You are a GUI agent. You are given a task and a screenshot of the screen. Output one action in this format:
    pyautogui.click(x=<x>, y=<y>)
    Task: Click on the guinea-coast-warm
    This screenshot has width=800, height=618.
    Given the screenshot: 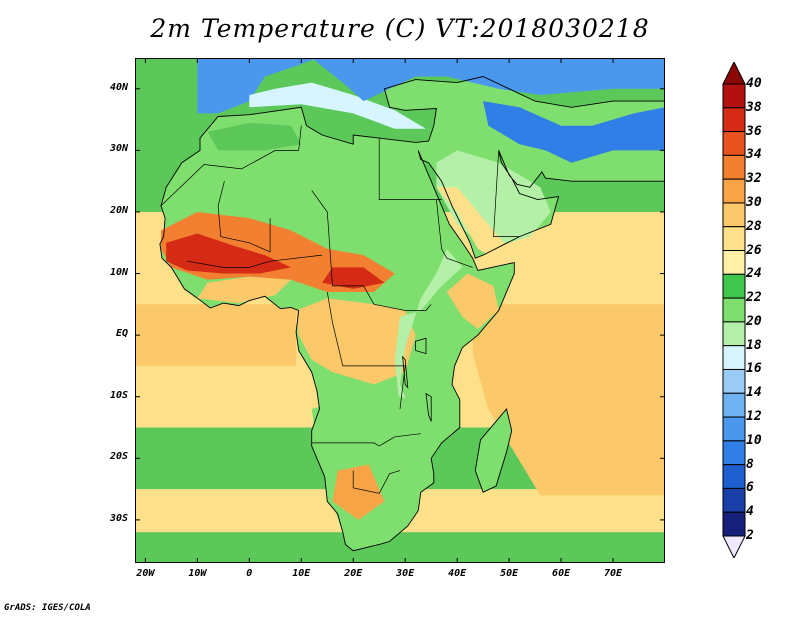 What is the action you would take?
    pyautogui.click(x=244, y=290)
    